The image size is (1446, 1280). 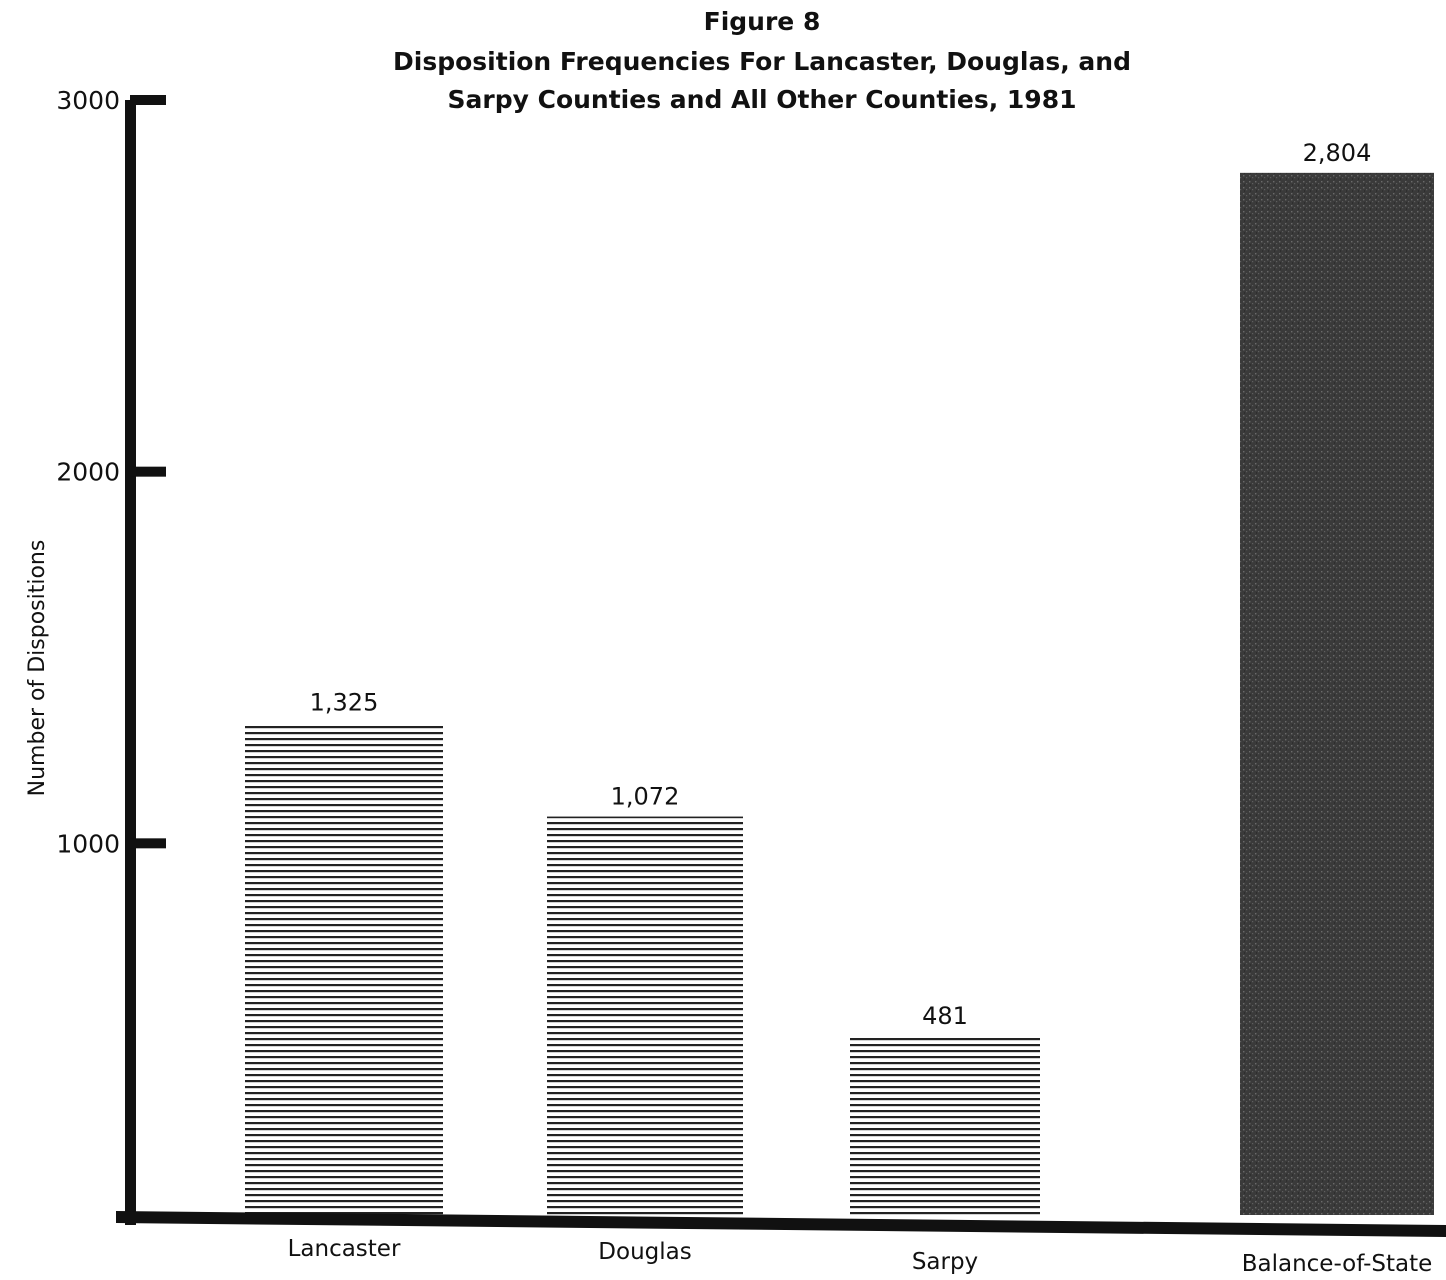 What do you see at coordinates (1337, 1263) in the screenshot?
I see `category-label: Balance-of-State` at bounding box center [1337, 1263].